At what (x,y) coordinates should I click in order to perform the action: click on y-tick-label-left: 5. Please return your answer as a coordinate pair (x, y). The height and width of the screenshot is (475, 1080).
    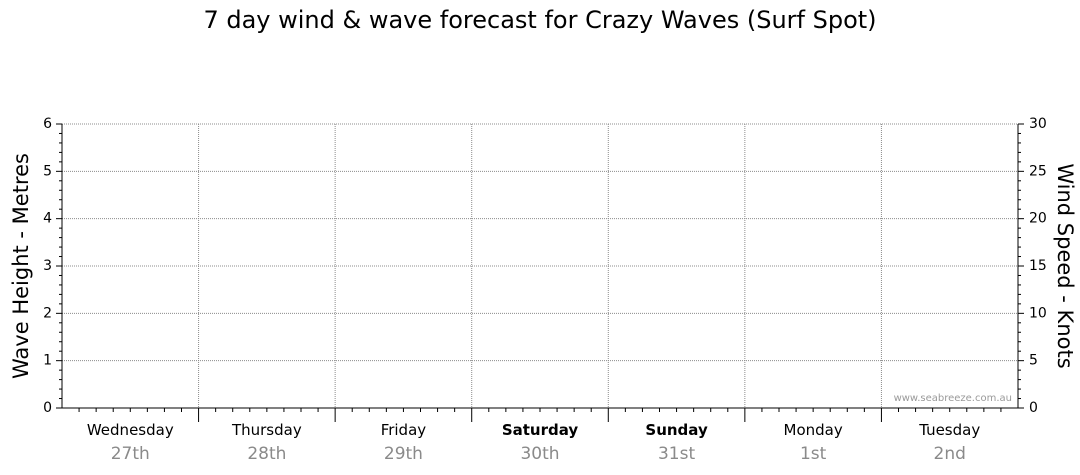
    Looking at the image, I should click on (47, 171).